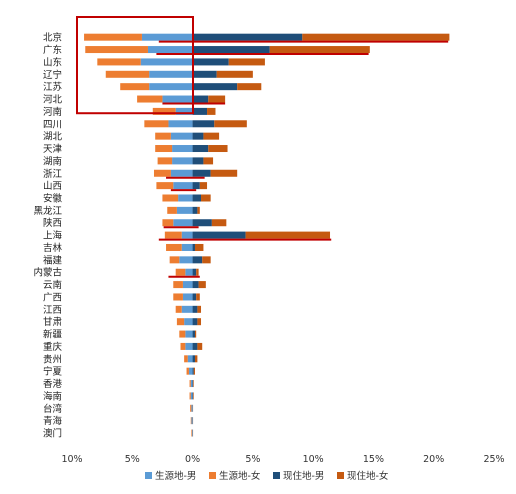 The width and height of the screenshot is (516, 494). Describe the element at coordinates (493, 459) in the screenshot. I see `x-tick-label: 25%` at that location.